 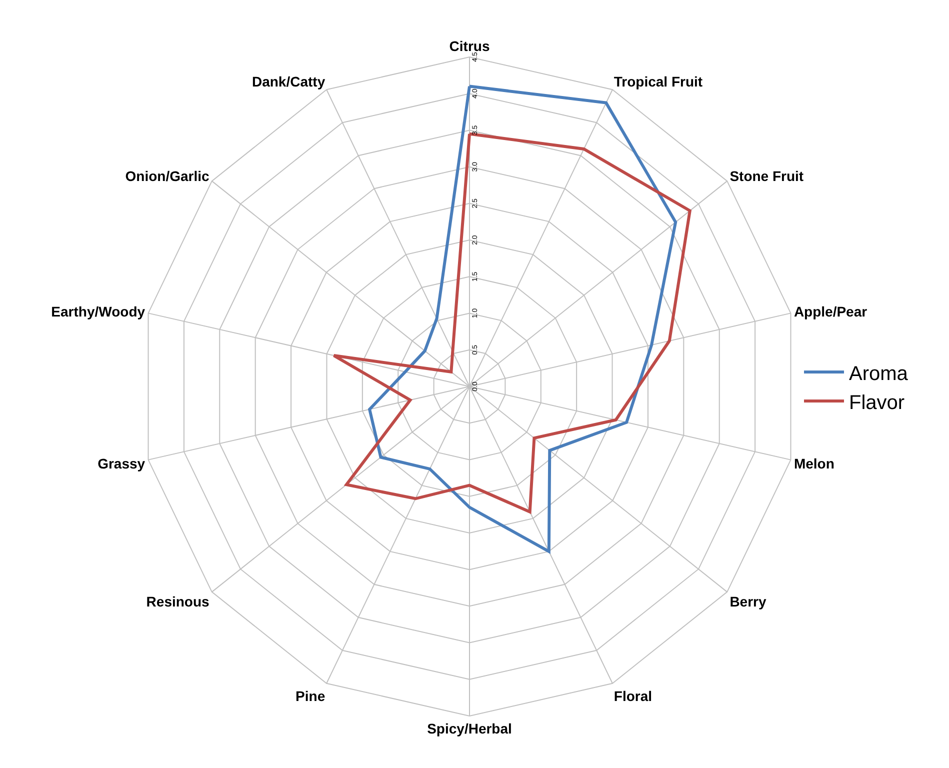 I want to click on spoke-label: Melon, so click(x=814, y=463).